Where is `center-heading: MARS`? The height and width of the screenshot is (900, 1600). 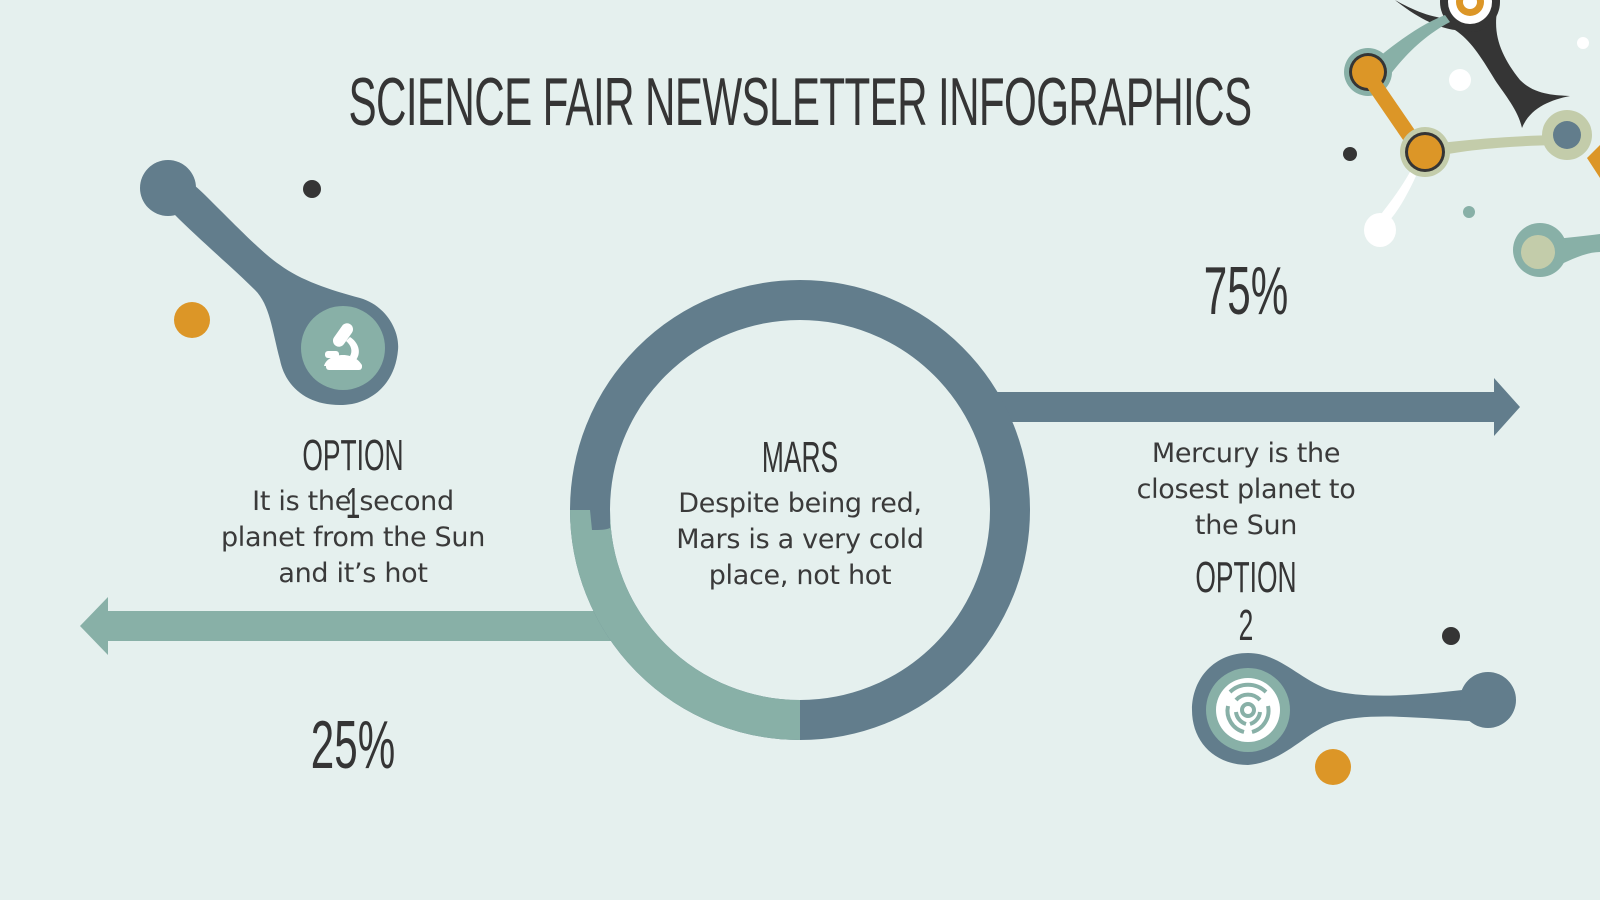 center-heading: MARS is located at coordinates (800, 457).